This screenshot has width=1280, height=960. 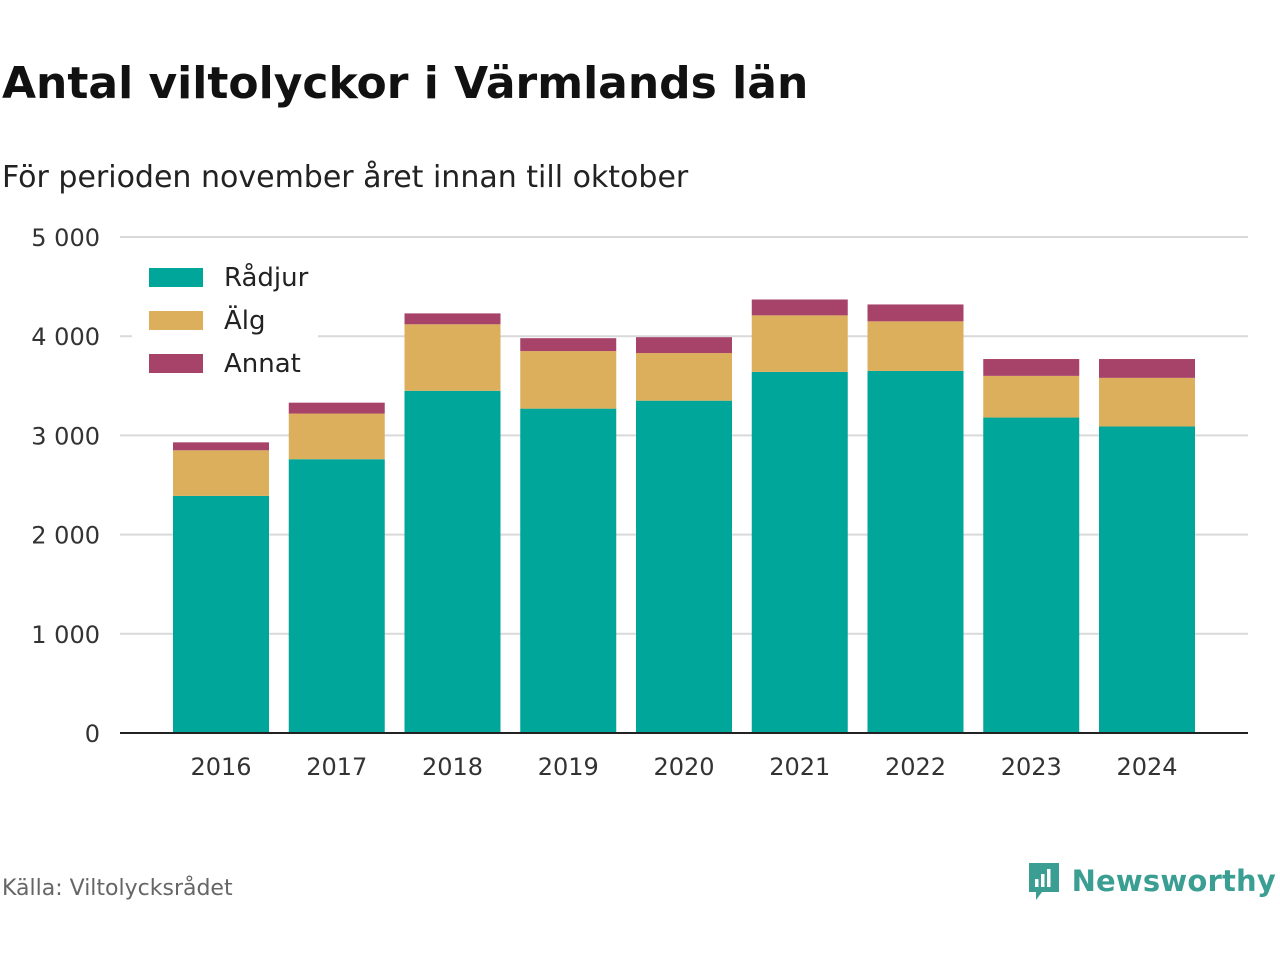 I want to click on y-tick-label: 5 000, so click(x=65, y=238).